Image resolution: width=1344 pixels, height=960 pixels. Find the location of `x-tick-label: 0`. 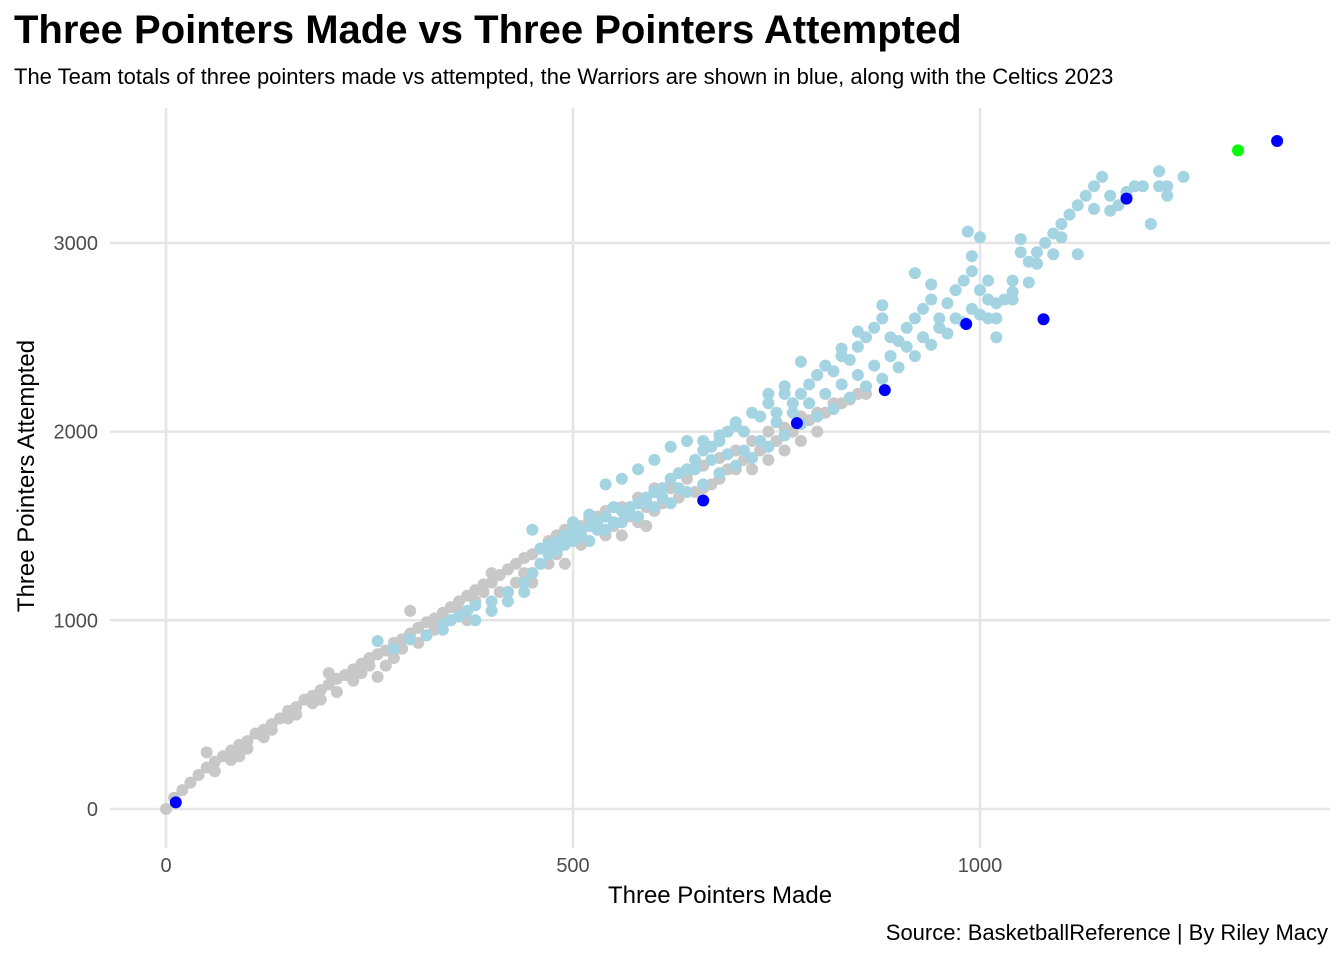

x-tick-label: 0 is located at coordinates (165, 866).